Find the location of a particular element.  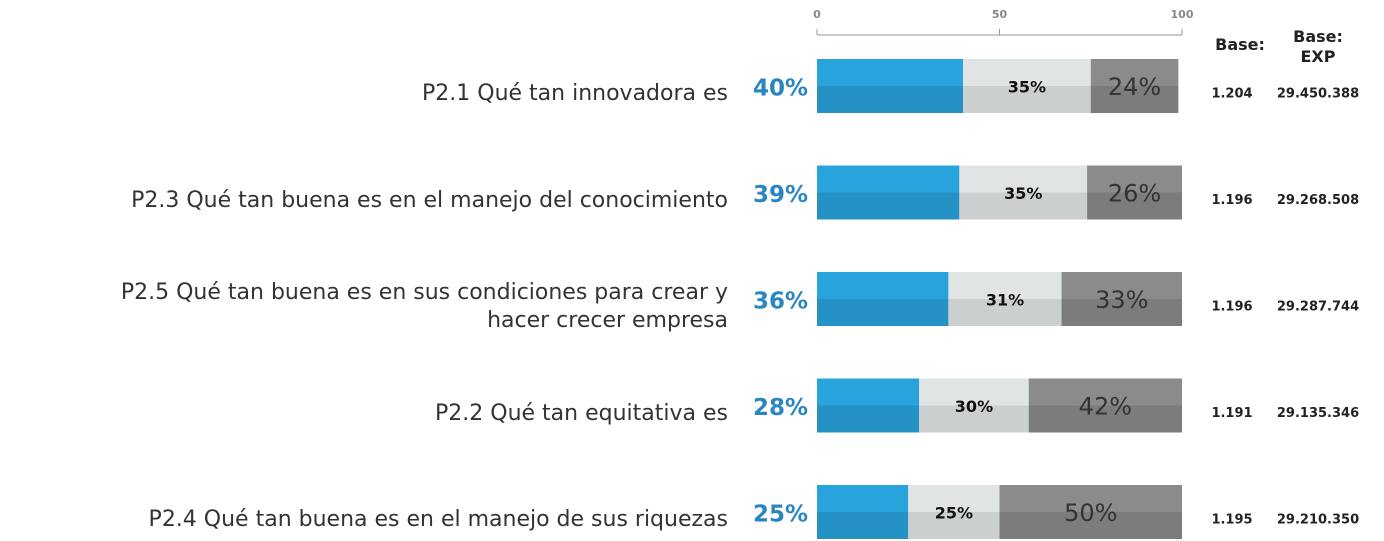

value-label: 30% is located at coordinates (974, 406).